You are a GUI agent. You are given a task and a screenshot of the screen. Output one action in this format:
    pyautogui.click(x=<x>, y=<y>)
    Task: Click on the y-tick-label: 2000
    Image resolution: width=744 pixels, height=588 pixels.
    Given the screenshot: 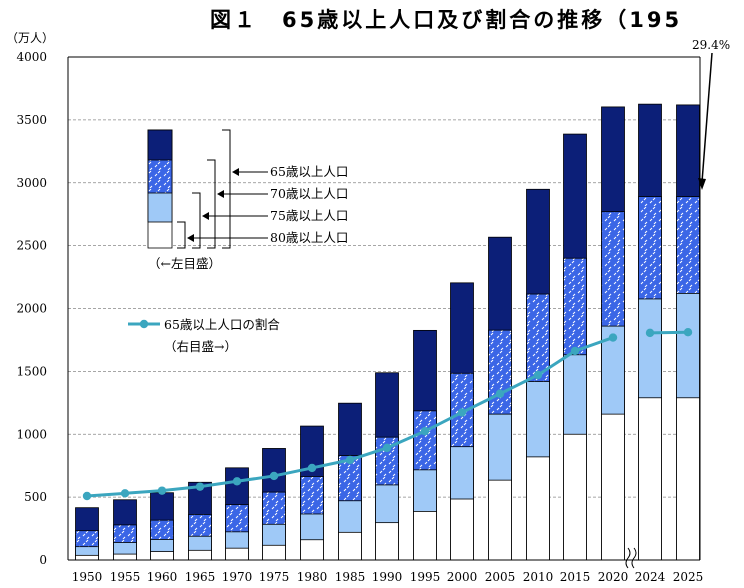 What is the action you would take?
    pyautogui.click(x=31, y=309)
    